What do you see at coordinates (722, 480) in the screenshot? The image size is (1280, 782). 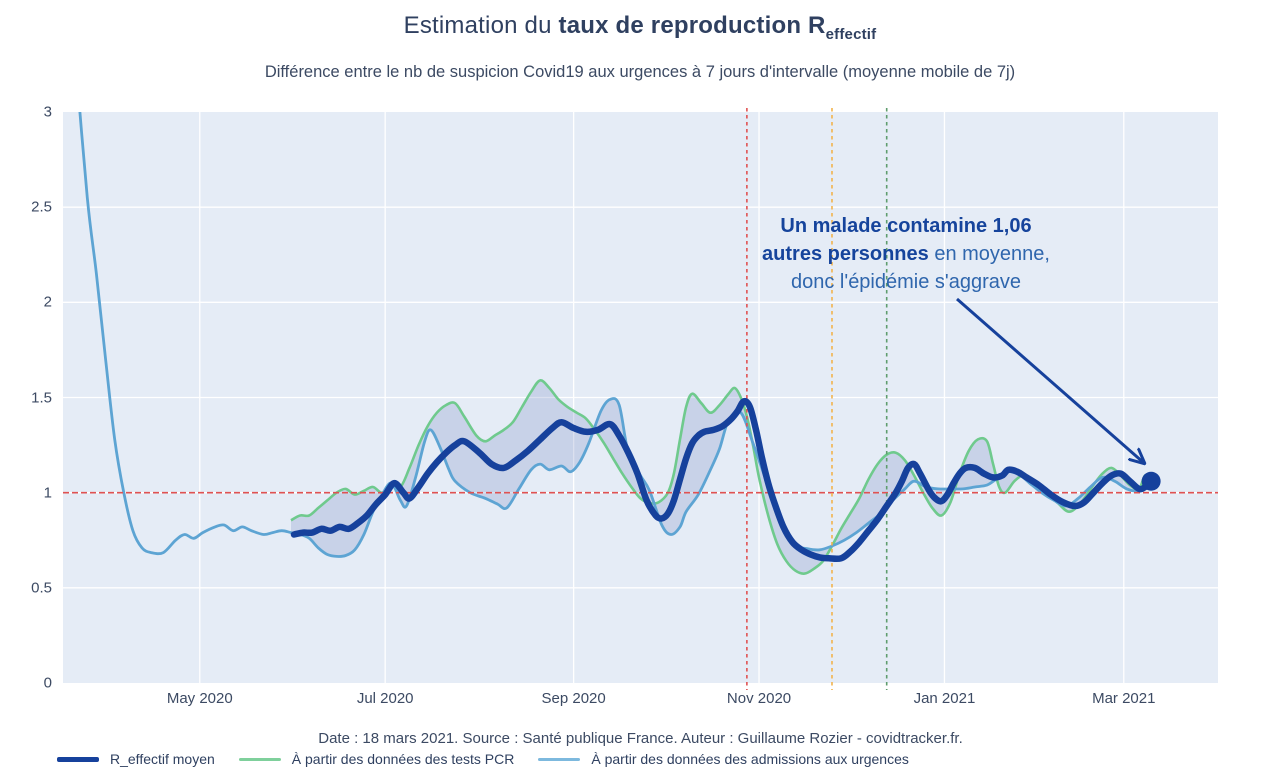 I see `series-line-r-effectif` at bounding box center [722, 480].